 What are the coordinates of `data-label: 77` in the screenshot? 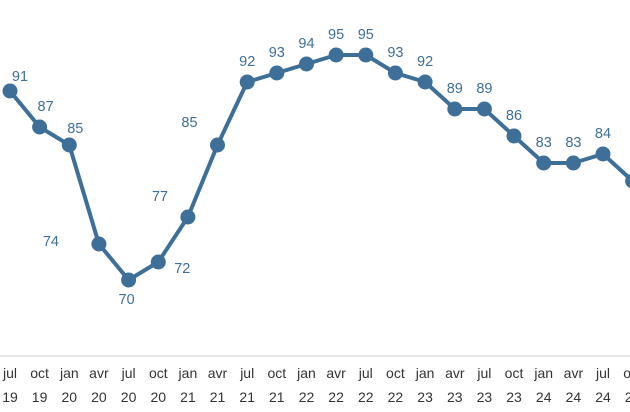 It's located at (160, 197).